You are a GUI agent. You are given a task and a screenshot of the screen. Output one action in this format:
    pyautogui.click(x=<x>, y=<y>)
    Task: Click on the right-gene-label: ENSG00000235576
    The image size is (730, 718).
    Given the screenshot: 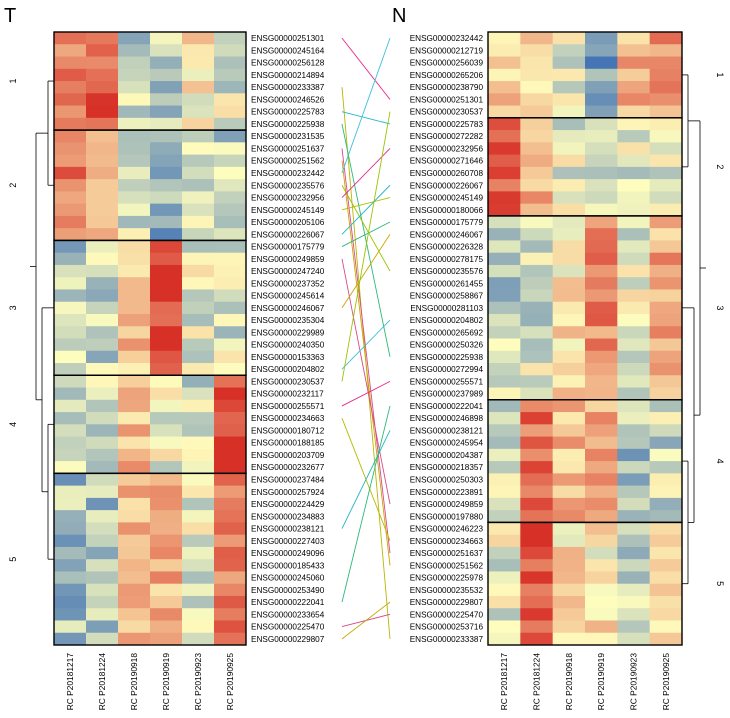 What is the action you would take?
    pyautogui.click(x=447, y=271)
    